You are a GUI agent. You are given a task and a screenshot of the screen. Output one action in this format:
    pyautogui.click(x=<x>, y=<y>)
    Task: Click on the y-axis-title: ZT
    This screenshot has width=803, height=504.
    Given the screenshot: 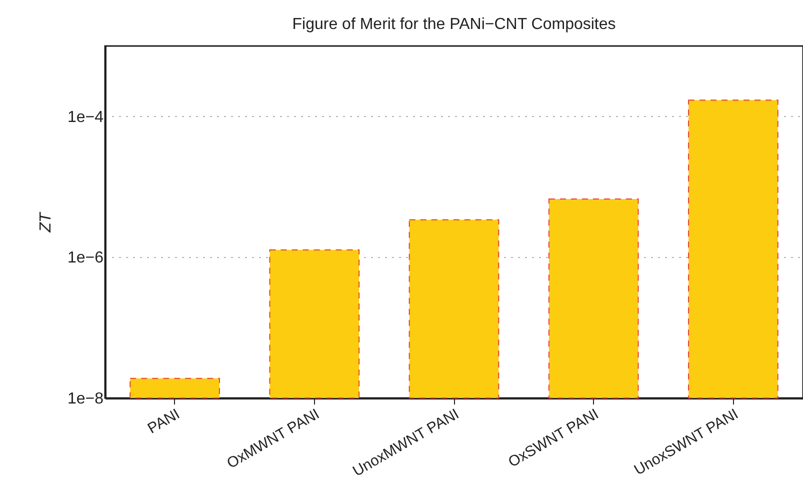 What is the action you would take?
    pyautogui.click(x=45, y=223)
    